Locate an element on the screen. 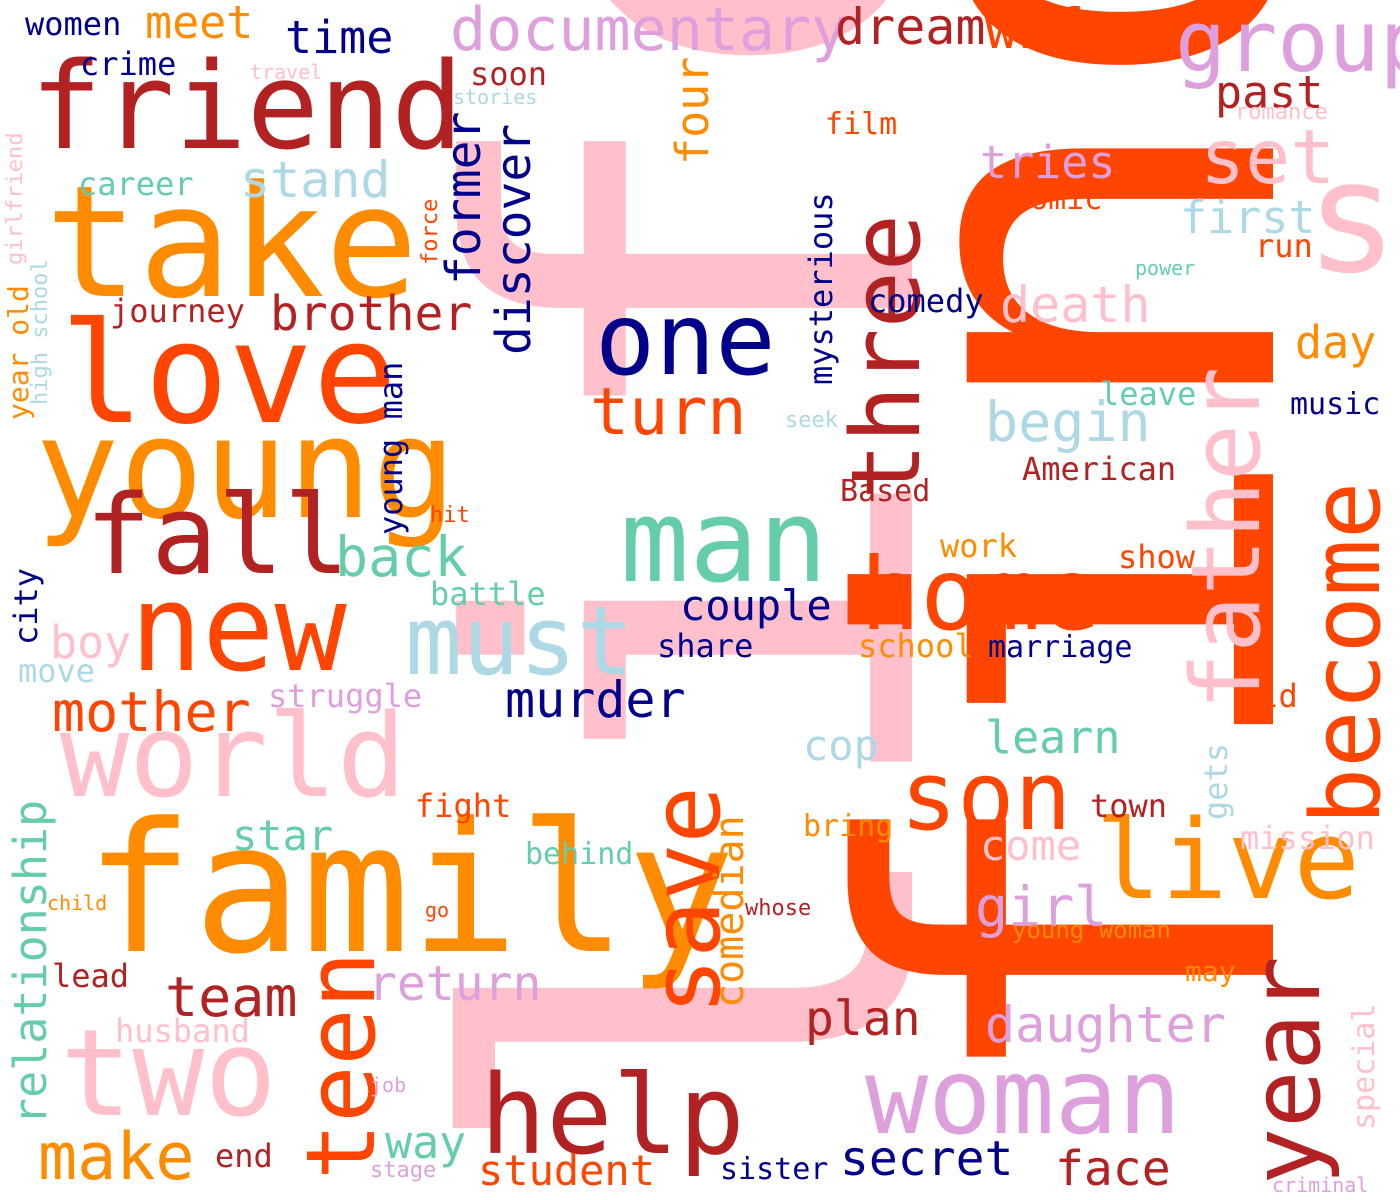 The height and width of the screenshot is (1200, 1400). cloud-word: dream is located at coordinates (910, 28).